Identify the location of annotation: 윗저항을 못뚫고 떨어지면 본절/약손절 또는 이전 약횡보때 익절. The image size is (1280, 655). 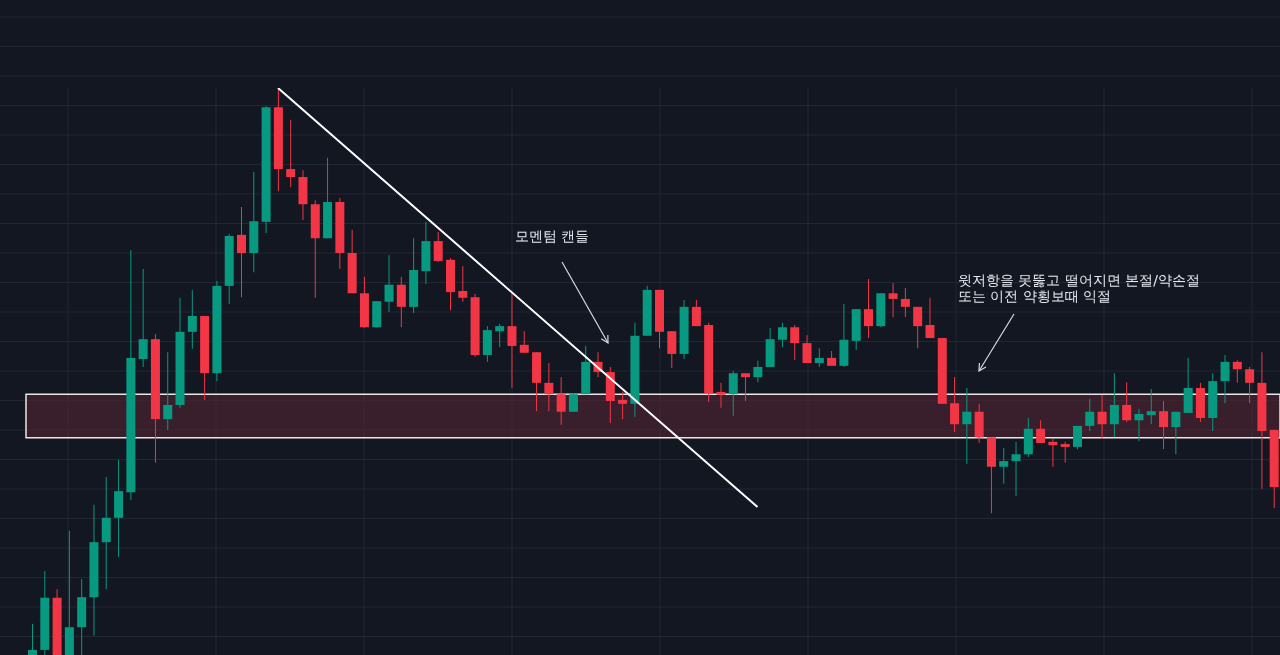
(1079, 288).